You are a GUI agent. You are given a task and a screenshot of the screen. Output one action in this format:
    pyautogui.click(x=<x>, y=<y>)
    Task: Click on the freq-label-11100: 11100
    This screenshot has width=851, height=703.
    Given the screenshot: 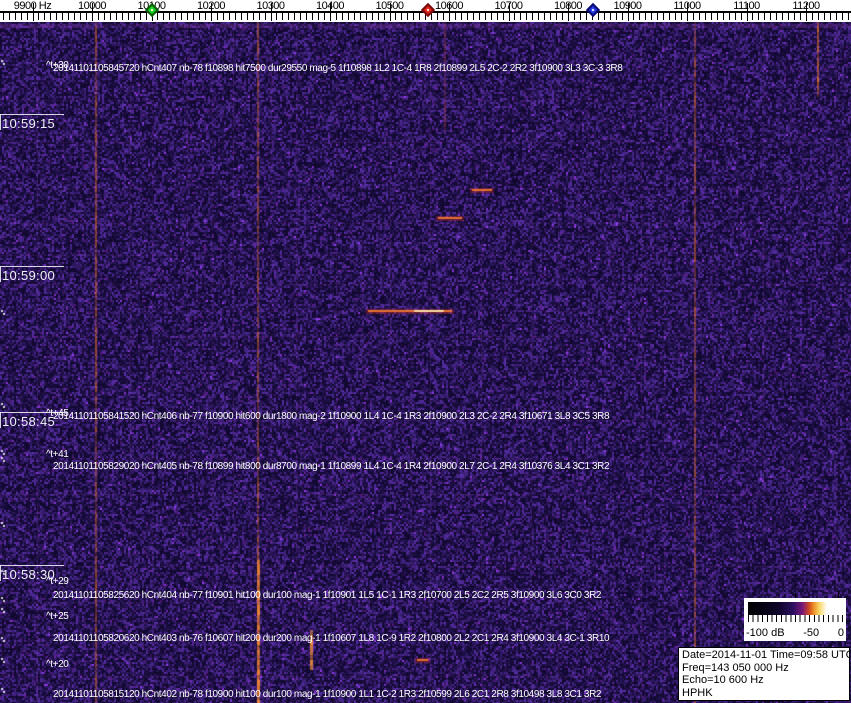 What is the action you would take?
    pyautogui.click(x=746, y=6)
    